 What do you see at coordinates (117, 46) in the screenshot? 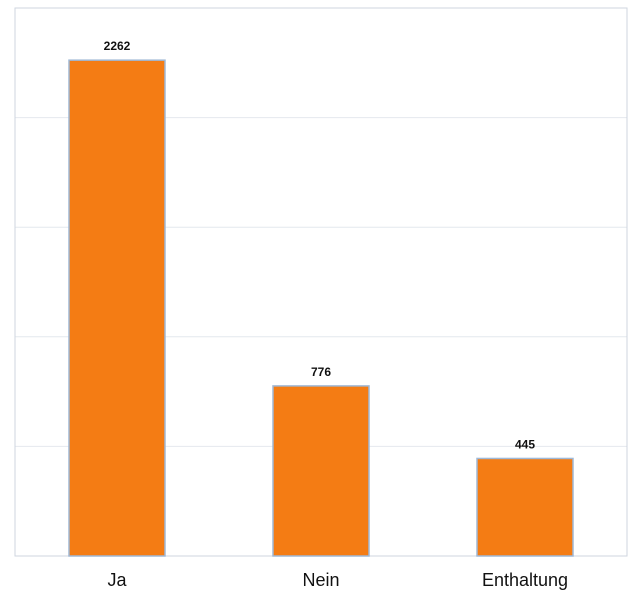
I see `value-label-ja: 2262` at bounding box center [117, 46].